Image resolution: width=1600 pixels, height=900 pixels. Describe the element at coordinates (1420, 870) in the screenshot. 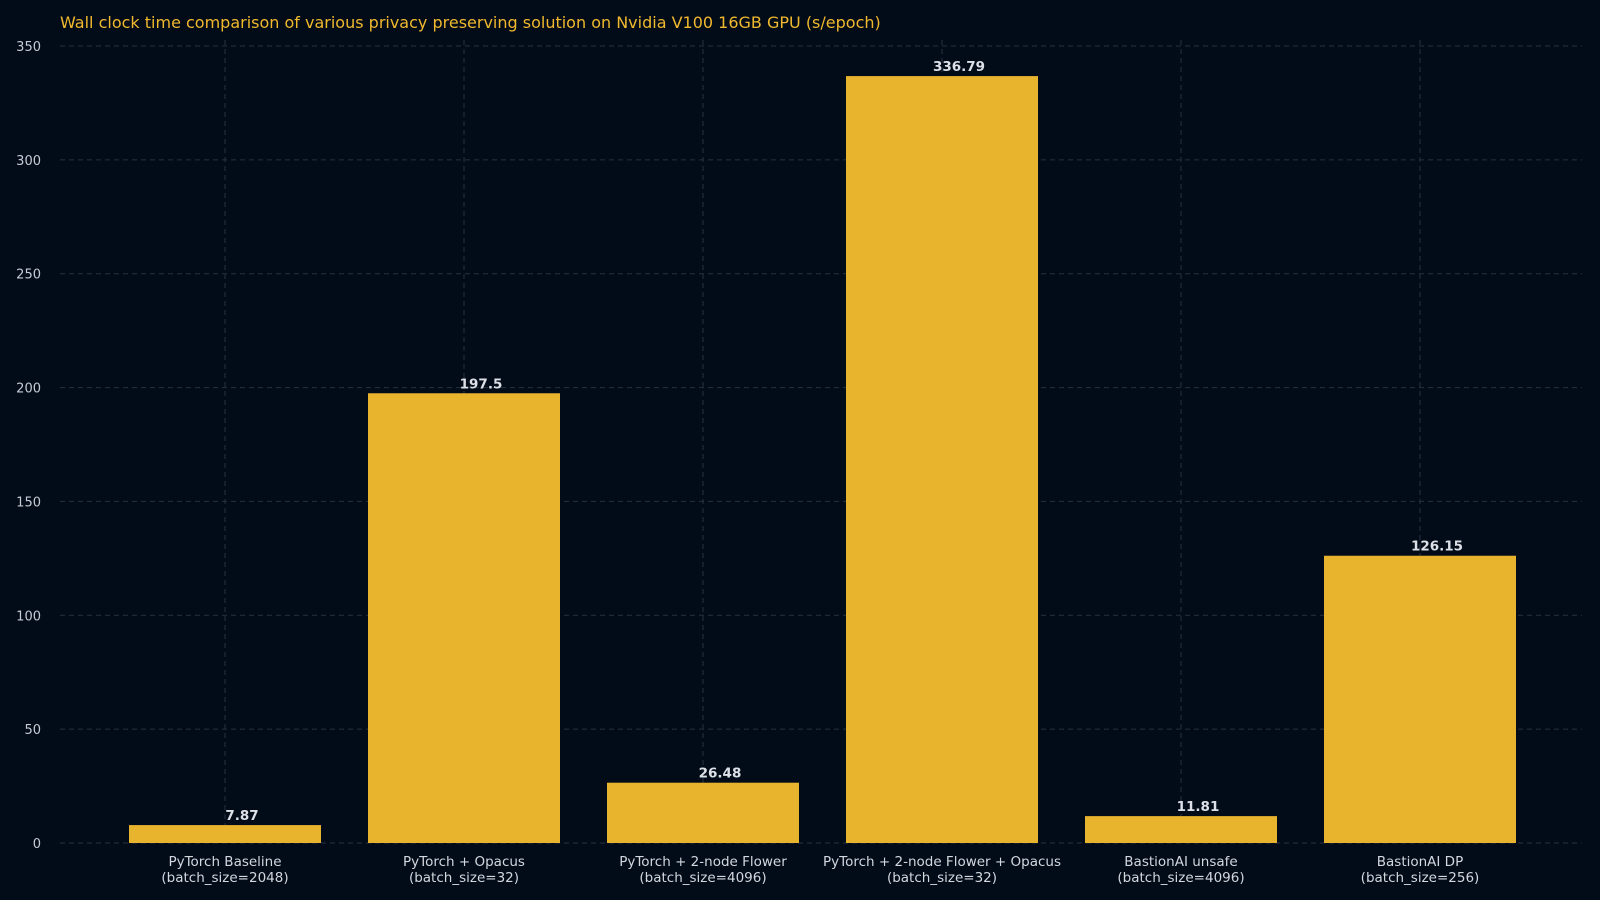

I see `x-tick-label: BastionAI DP (batch_size=256)` at that location.